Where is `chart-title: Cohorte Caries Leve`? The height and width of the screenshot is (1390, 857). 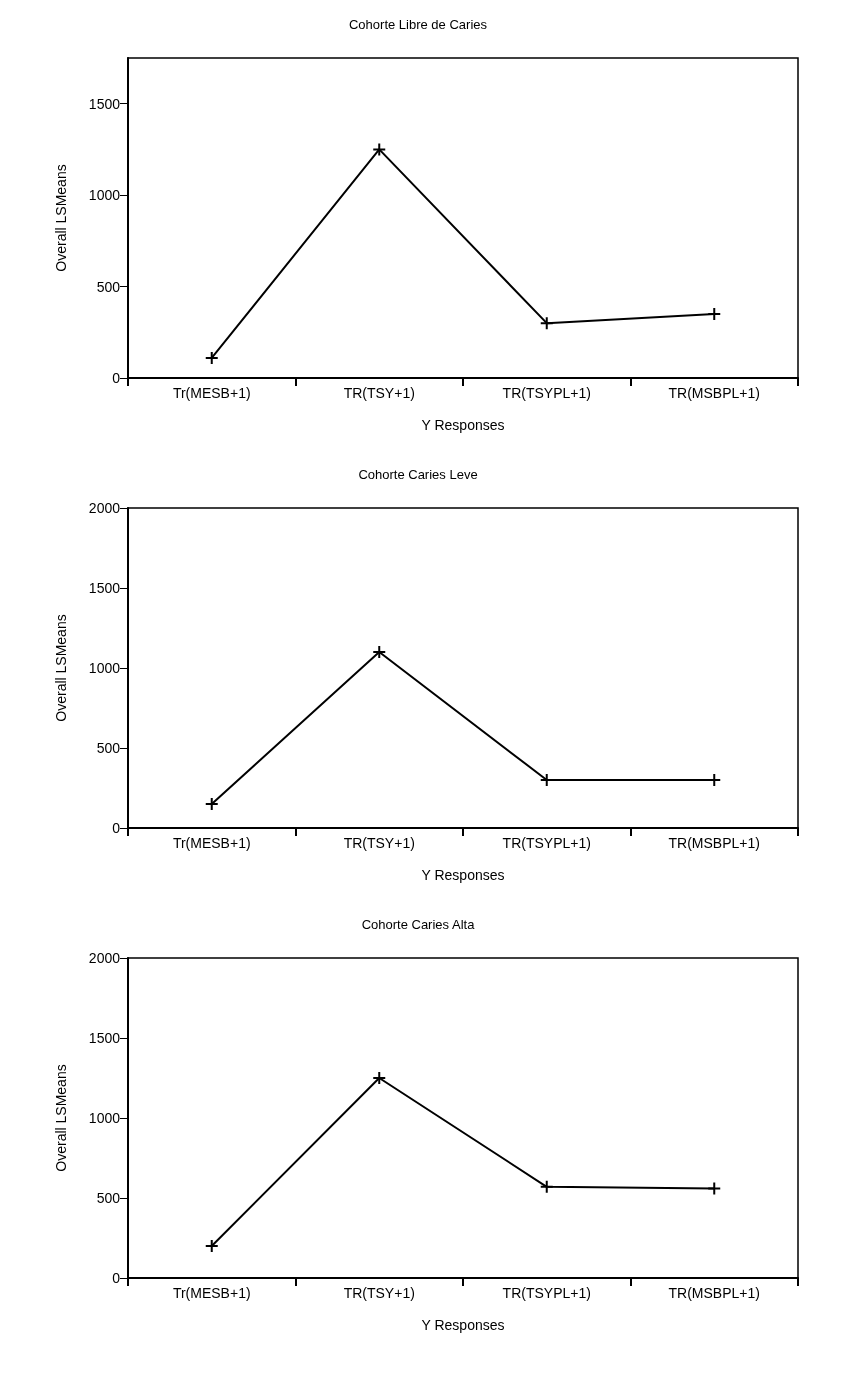
chart-title: Cohorte Caries Leve is located at coordinates (418, 474).